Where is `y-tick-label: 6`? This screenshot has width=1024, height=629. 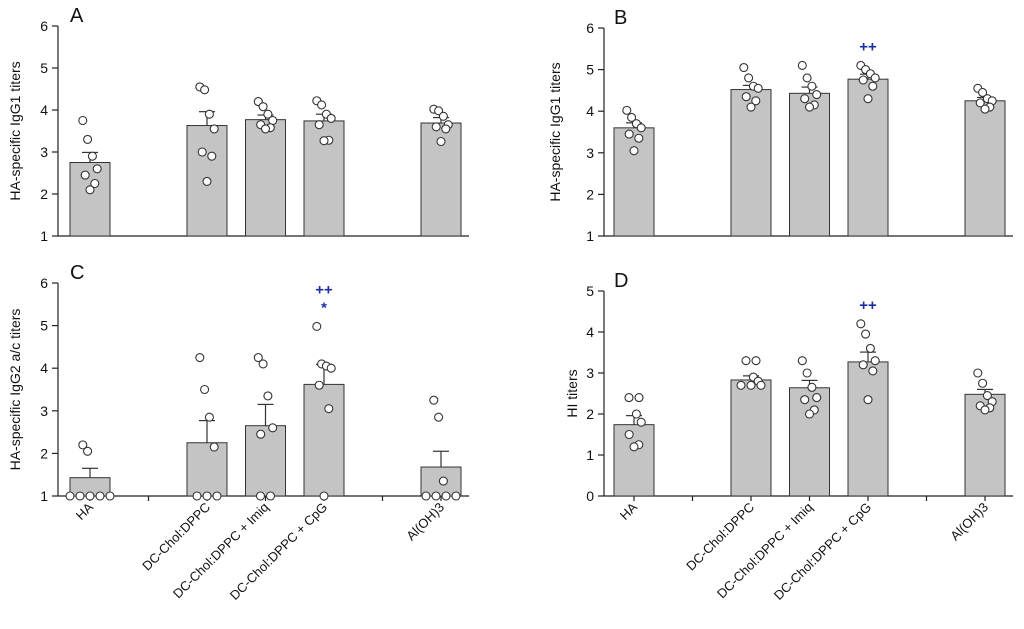
y-tick-label: 6 is located at coordinates (44, 283).